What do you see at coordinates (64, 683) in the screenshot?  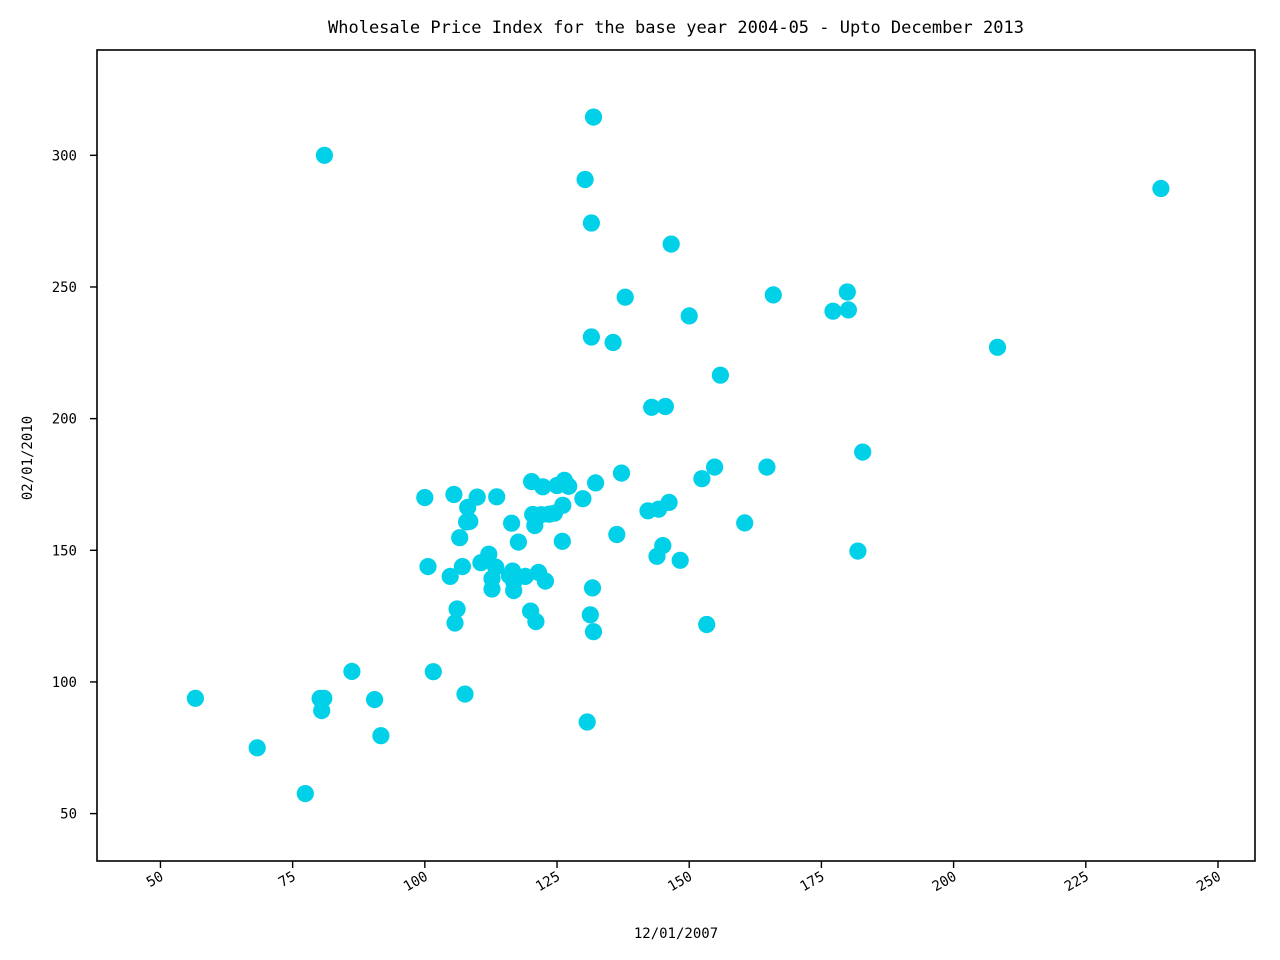 I see `y-tick-label: 100` at bounding box center [64, 683].